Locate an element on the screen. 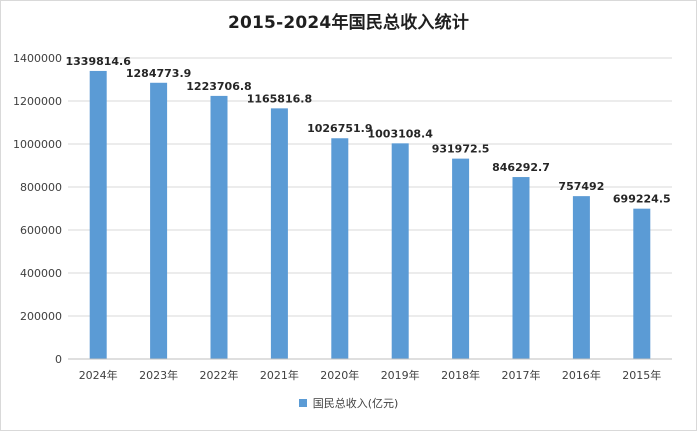 Image resolution: width=697 pixels, height=431 pixels. y-tick-label: 1000000 is located at coordinates (37, 144).